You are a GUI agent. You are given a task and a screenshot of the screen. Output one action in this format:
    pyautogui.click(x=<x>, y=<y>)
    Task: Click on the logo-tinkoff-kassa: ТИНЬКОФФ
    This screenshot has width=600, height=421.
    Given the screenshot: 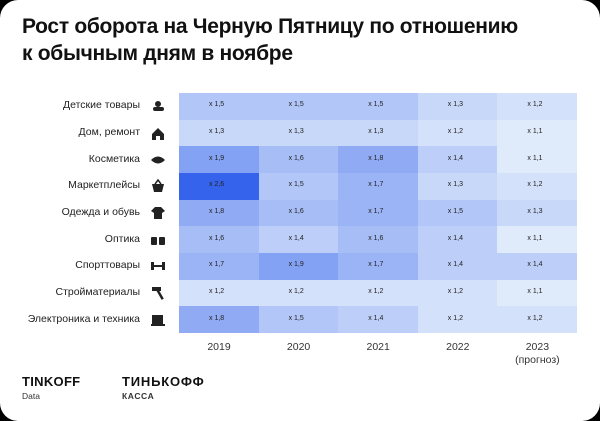 What is the action you would take?
    pyautogui.click(x=163, y=381)
    